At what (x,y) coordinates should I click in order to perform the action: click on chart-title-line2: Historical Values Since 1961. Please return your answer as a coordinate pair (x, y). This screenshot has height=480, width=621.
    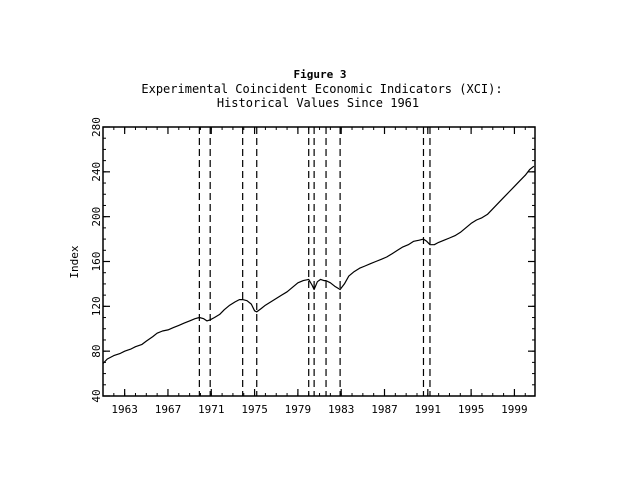
    Looking at the image, I should click on (318, 103).